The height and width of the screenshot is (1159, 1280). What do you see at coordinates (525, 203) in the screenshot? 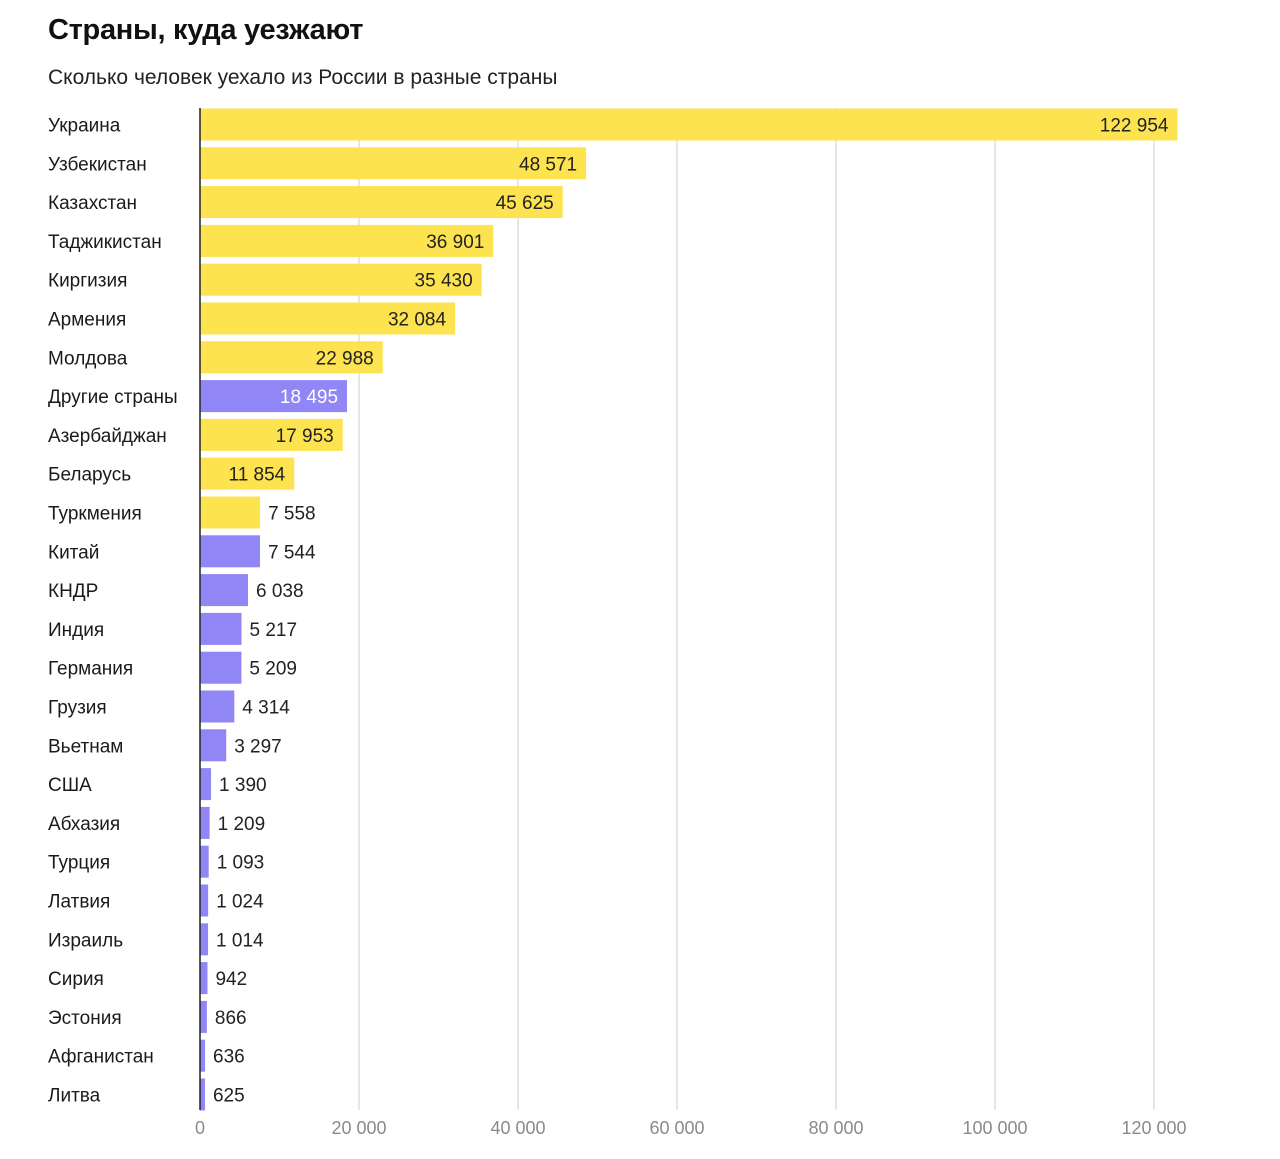
I see `data-label: 45 625` at bounding box center [525, 203].